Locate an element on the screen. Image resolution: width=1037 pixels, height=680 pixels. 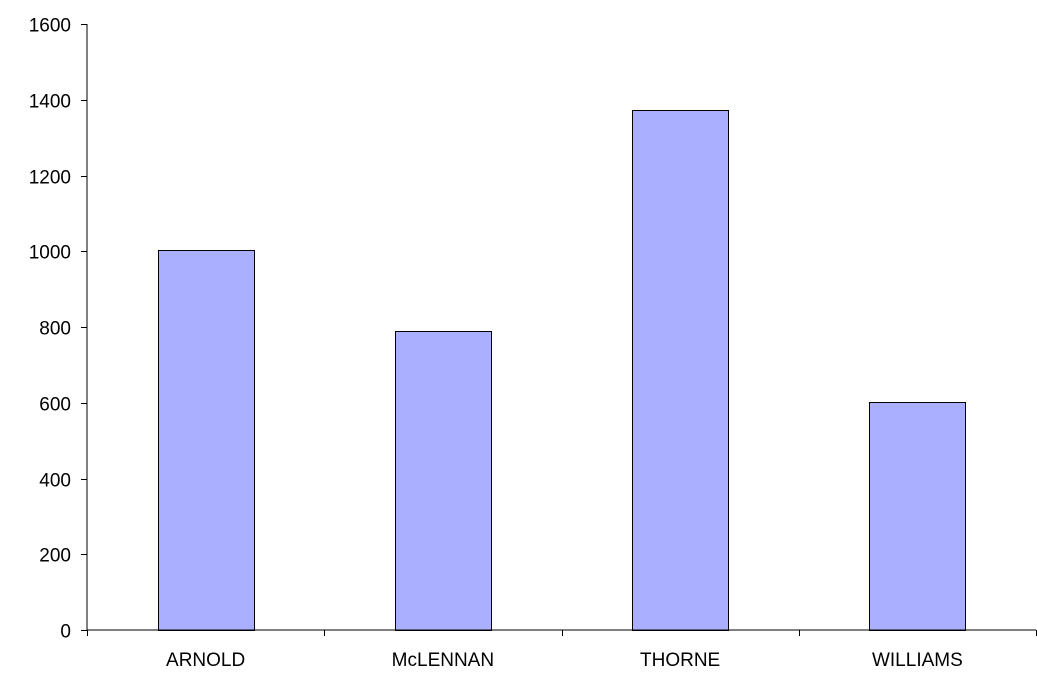
y-tick-label: 0 is located at coordinates (65, 632).